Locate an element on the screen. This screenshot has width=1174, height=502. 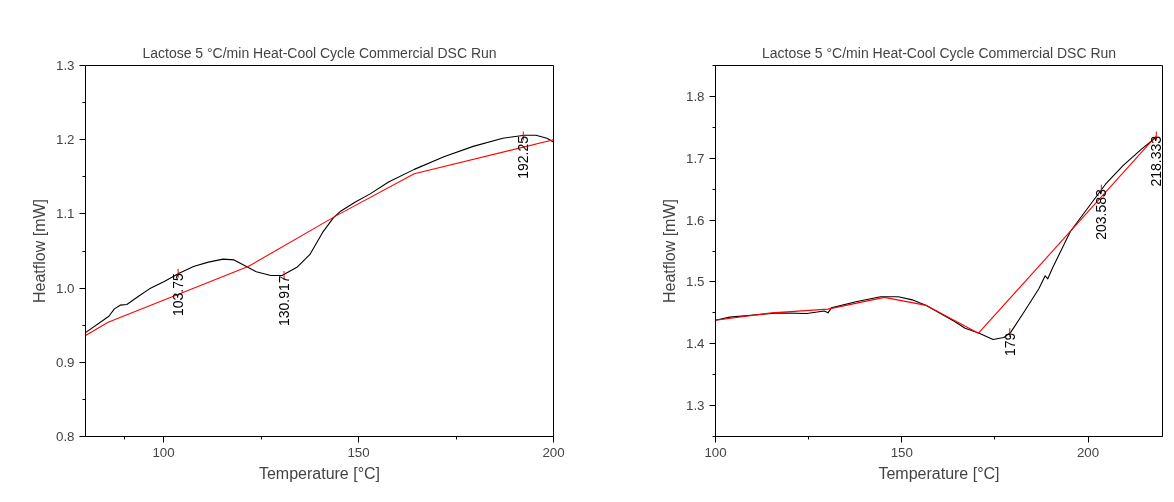
annotation: 179 is located at coordinates (1009, 344).